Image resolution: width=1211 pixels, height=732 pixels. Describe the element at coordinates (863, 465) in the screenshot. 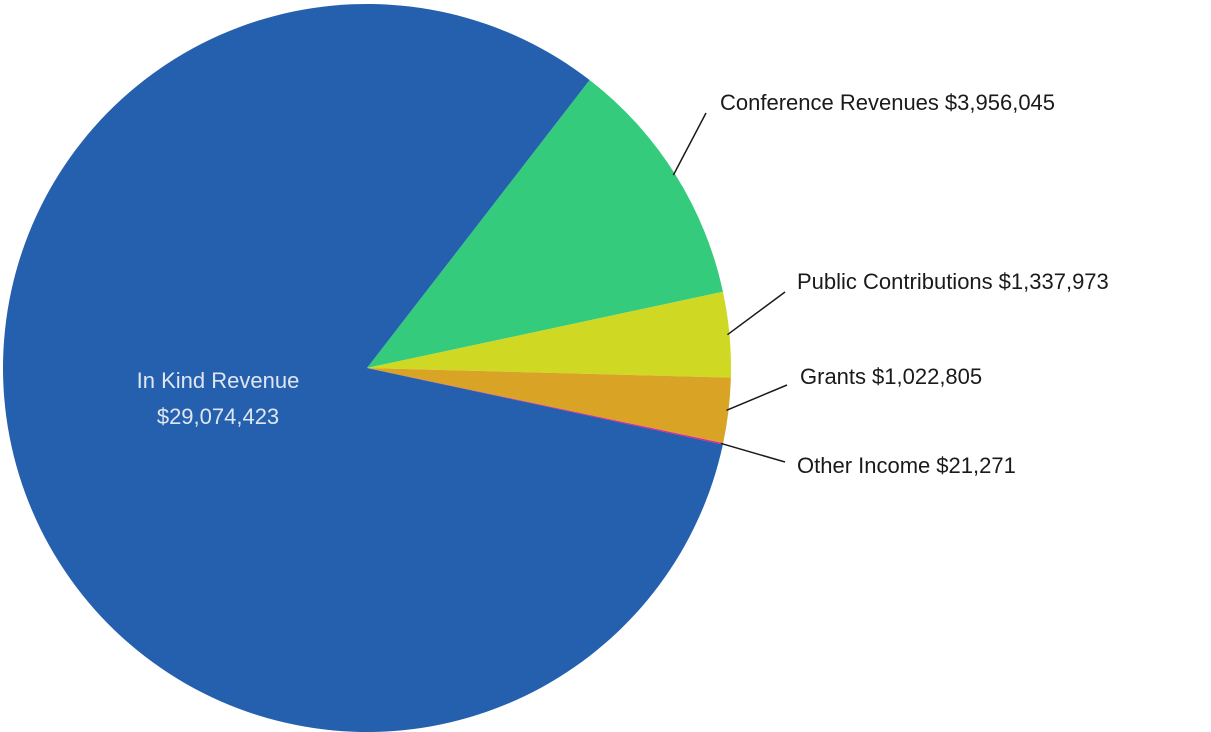

I see `slice-category: Other Income` at that location.